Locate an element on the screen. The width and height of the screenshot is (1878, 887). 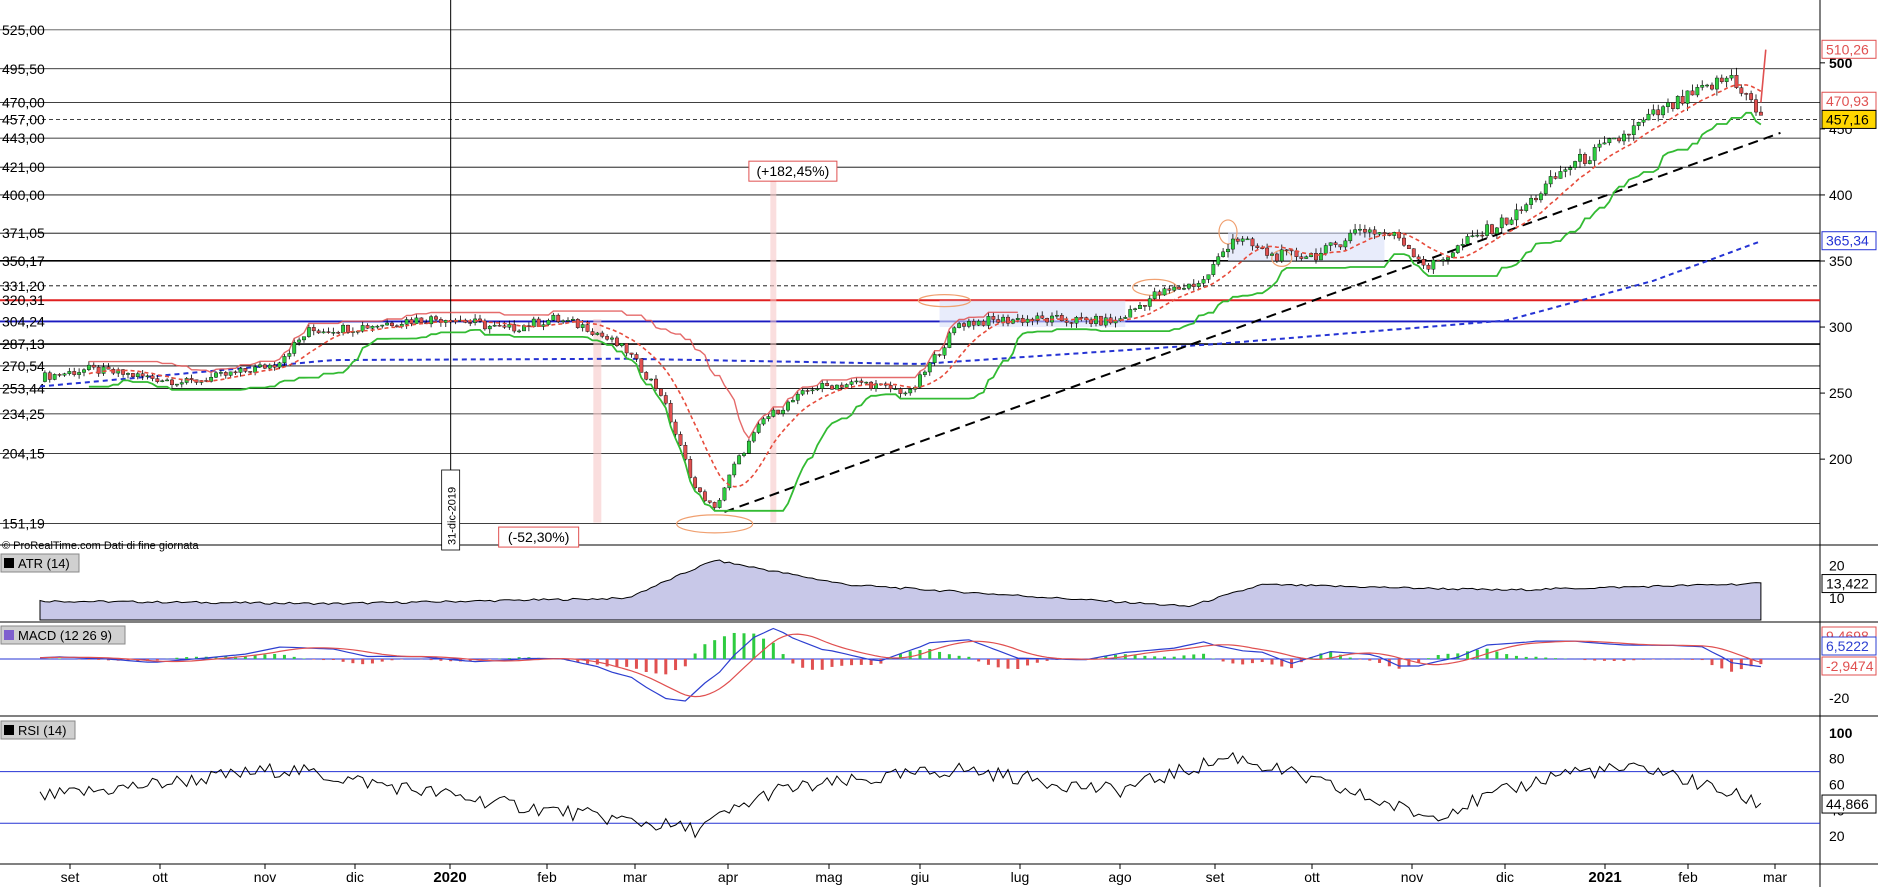
level-label: 204,15 is located at coordinates (23, 454).